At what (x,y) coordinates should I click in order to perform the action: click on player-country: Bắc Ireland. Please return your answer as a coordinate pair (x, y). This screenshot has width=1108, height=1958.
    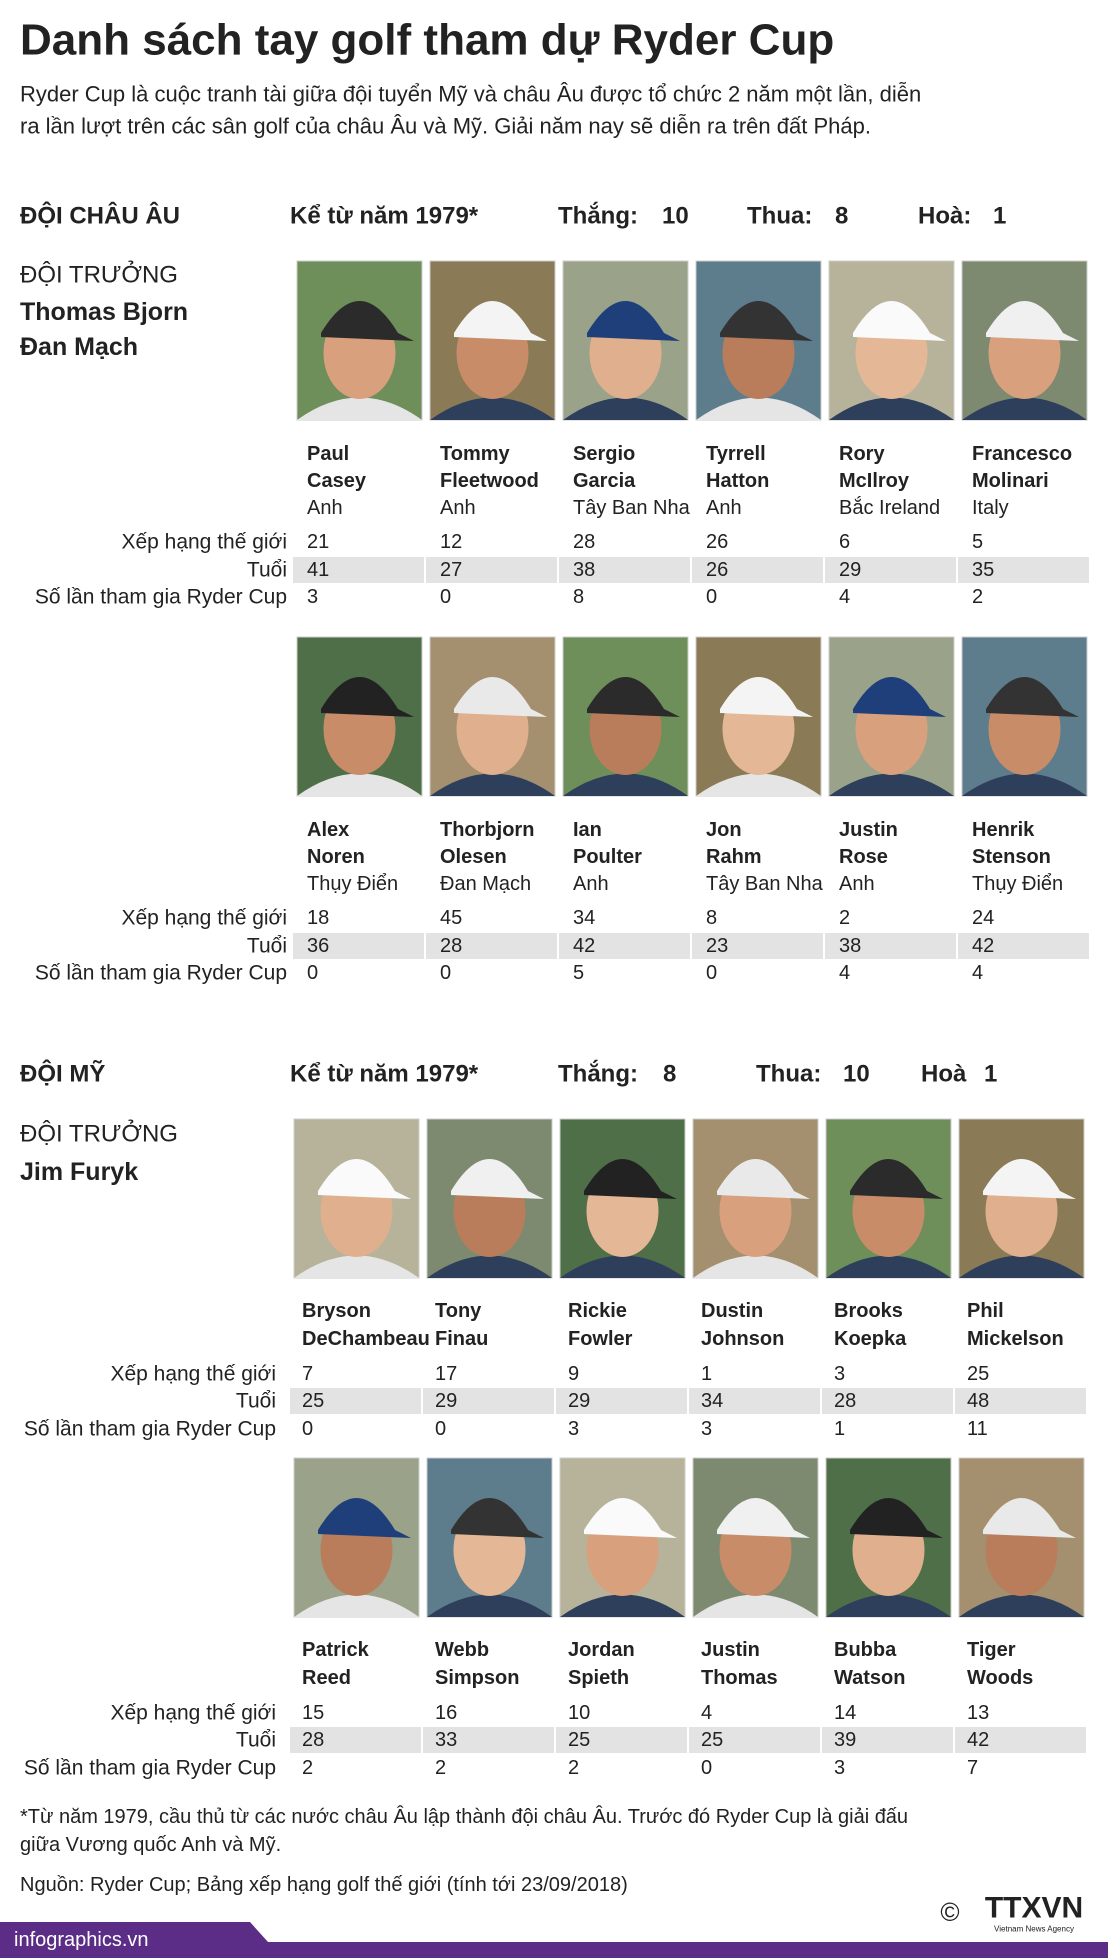
    Looking at the image, I should click on (889, 507).